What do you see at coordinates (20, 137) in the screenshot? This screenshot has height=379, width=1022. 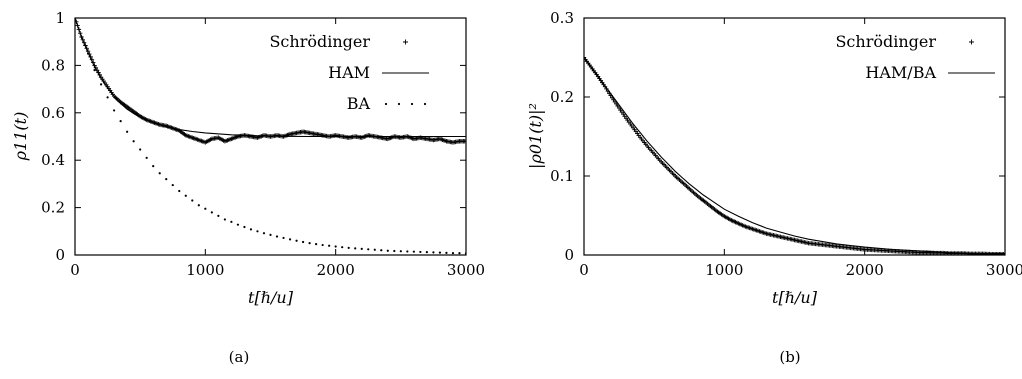 I see `y-axis-label: ρ11(t)` at bounding box center [20, 137].